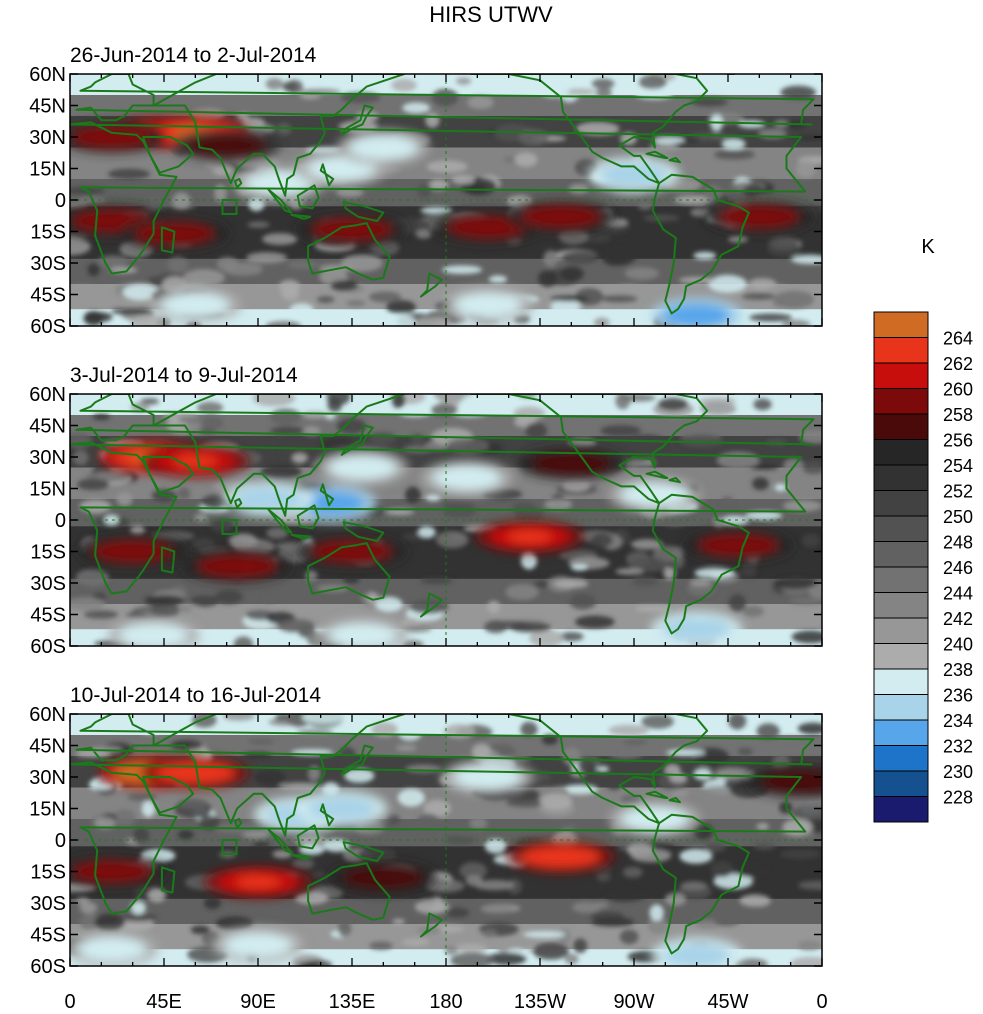 This screenshot has width=983, height=1014. What do you see at coordinates (47, 490) in the screenshot?
I see `lat-label: 15N` at bounding box center [47, 490].